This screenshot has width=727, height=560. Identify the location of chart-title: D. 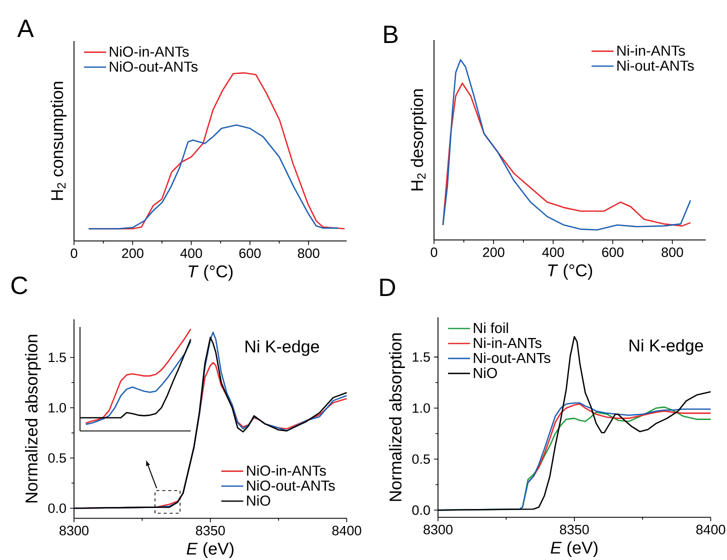
(388, 287).